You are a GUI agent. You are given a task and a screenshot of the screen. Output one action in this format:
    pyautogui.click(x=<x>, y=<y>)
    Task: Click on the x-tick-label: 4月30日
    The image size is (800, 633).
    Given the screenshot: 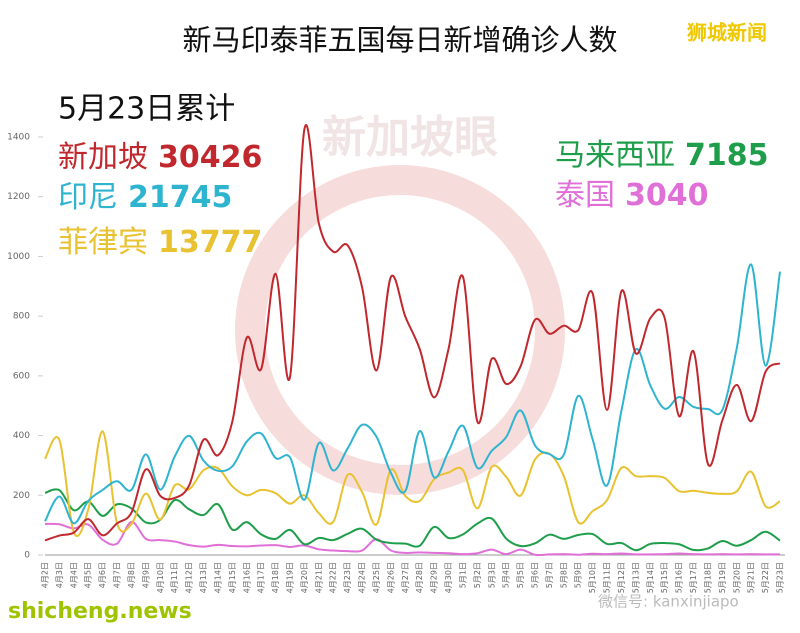 What is the action you would take?
    pyautogui.click(x=448, y=577)
    